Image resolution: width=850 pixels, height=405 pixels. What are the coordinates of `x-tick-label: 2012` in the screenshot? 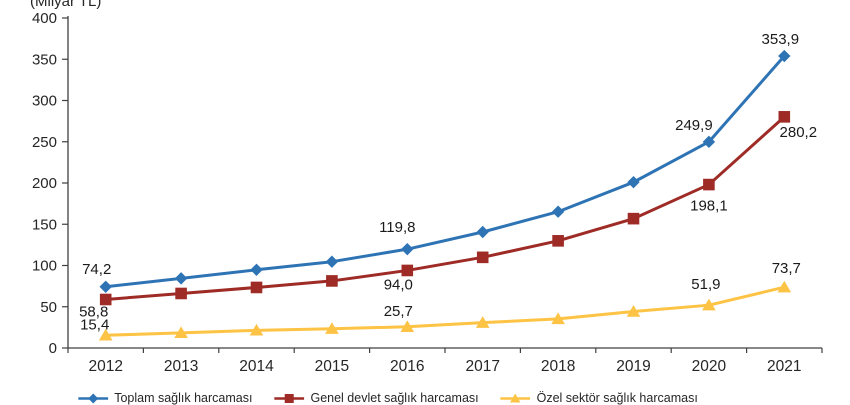 It's located at (105, 366).